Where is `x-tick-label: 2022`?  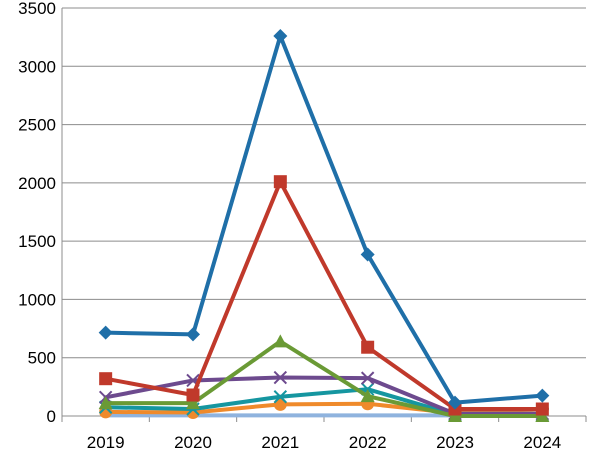 x-tick-label: 2022 is located at coordinates (368, 442).